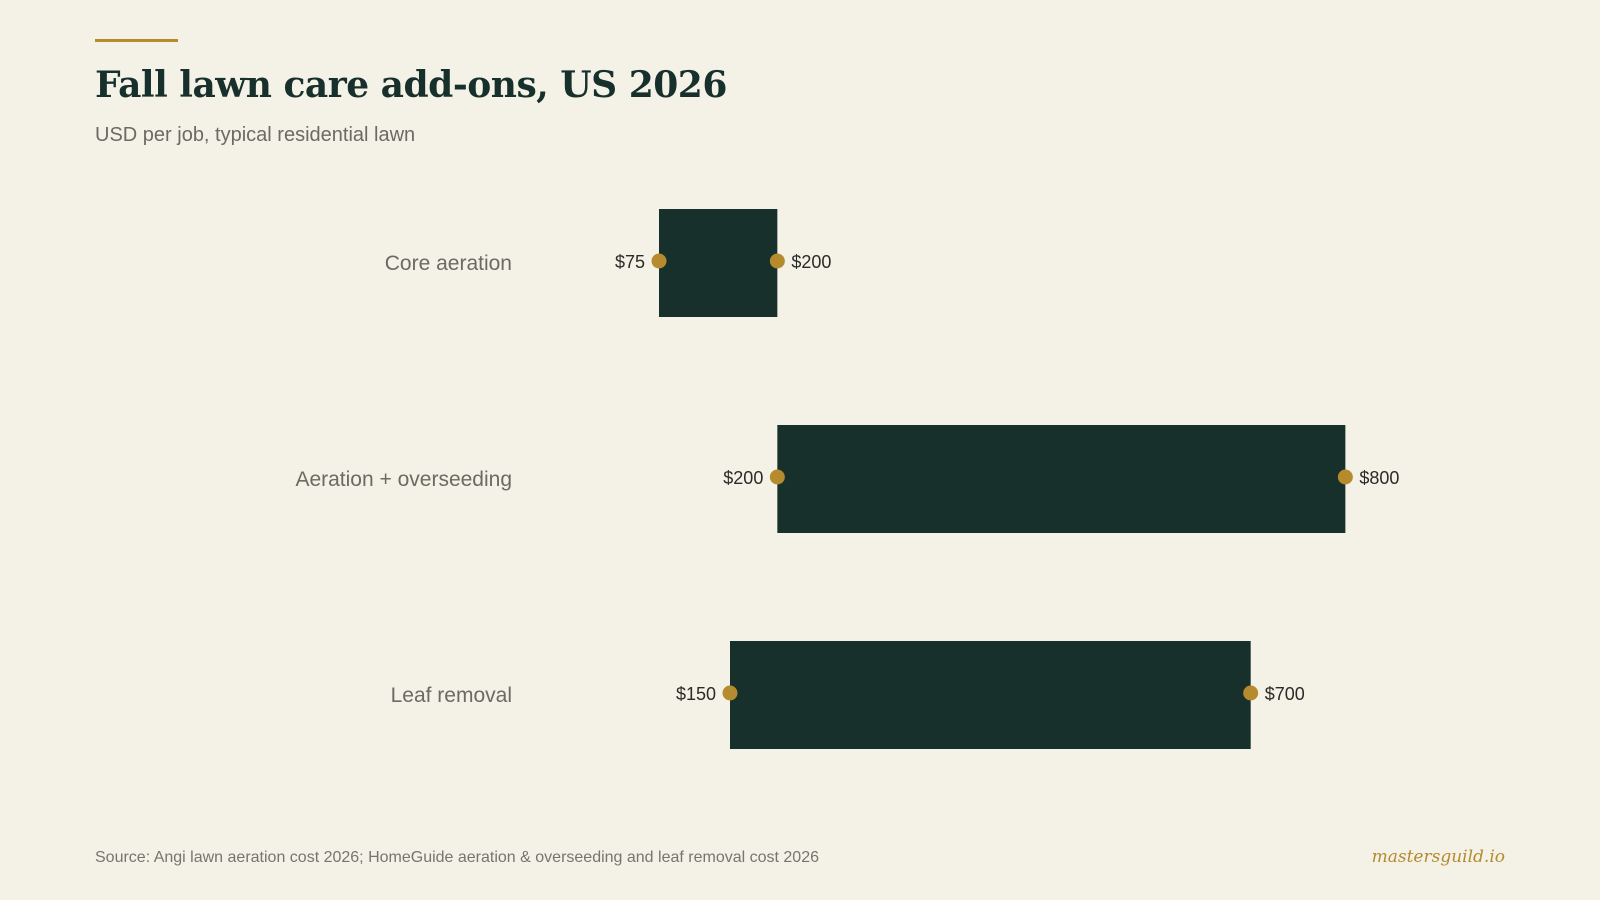  What do you see at coordinates (696, 694) in the screenshot?
I see `low-value-label: $150` at bounding box center [696, 694].